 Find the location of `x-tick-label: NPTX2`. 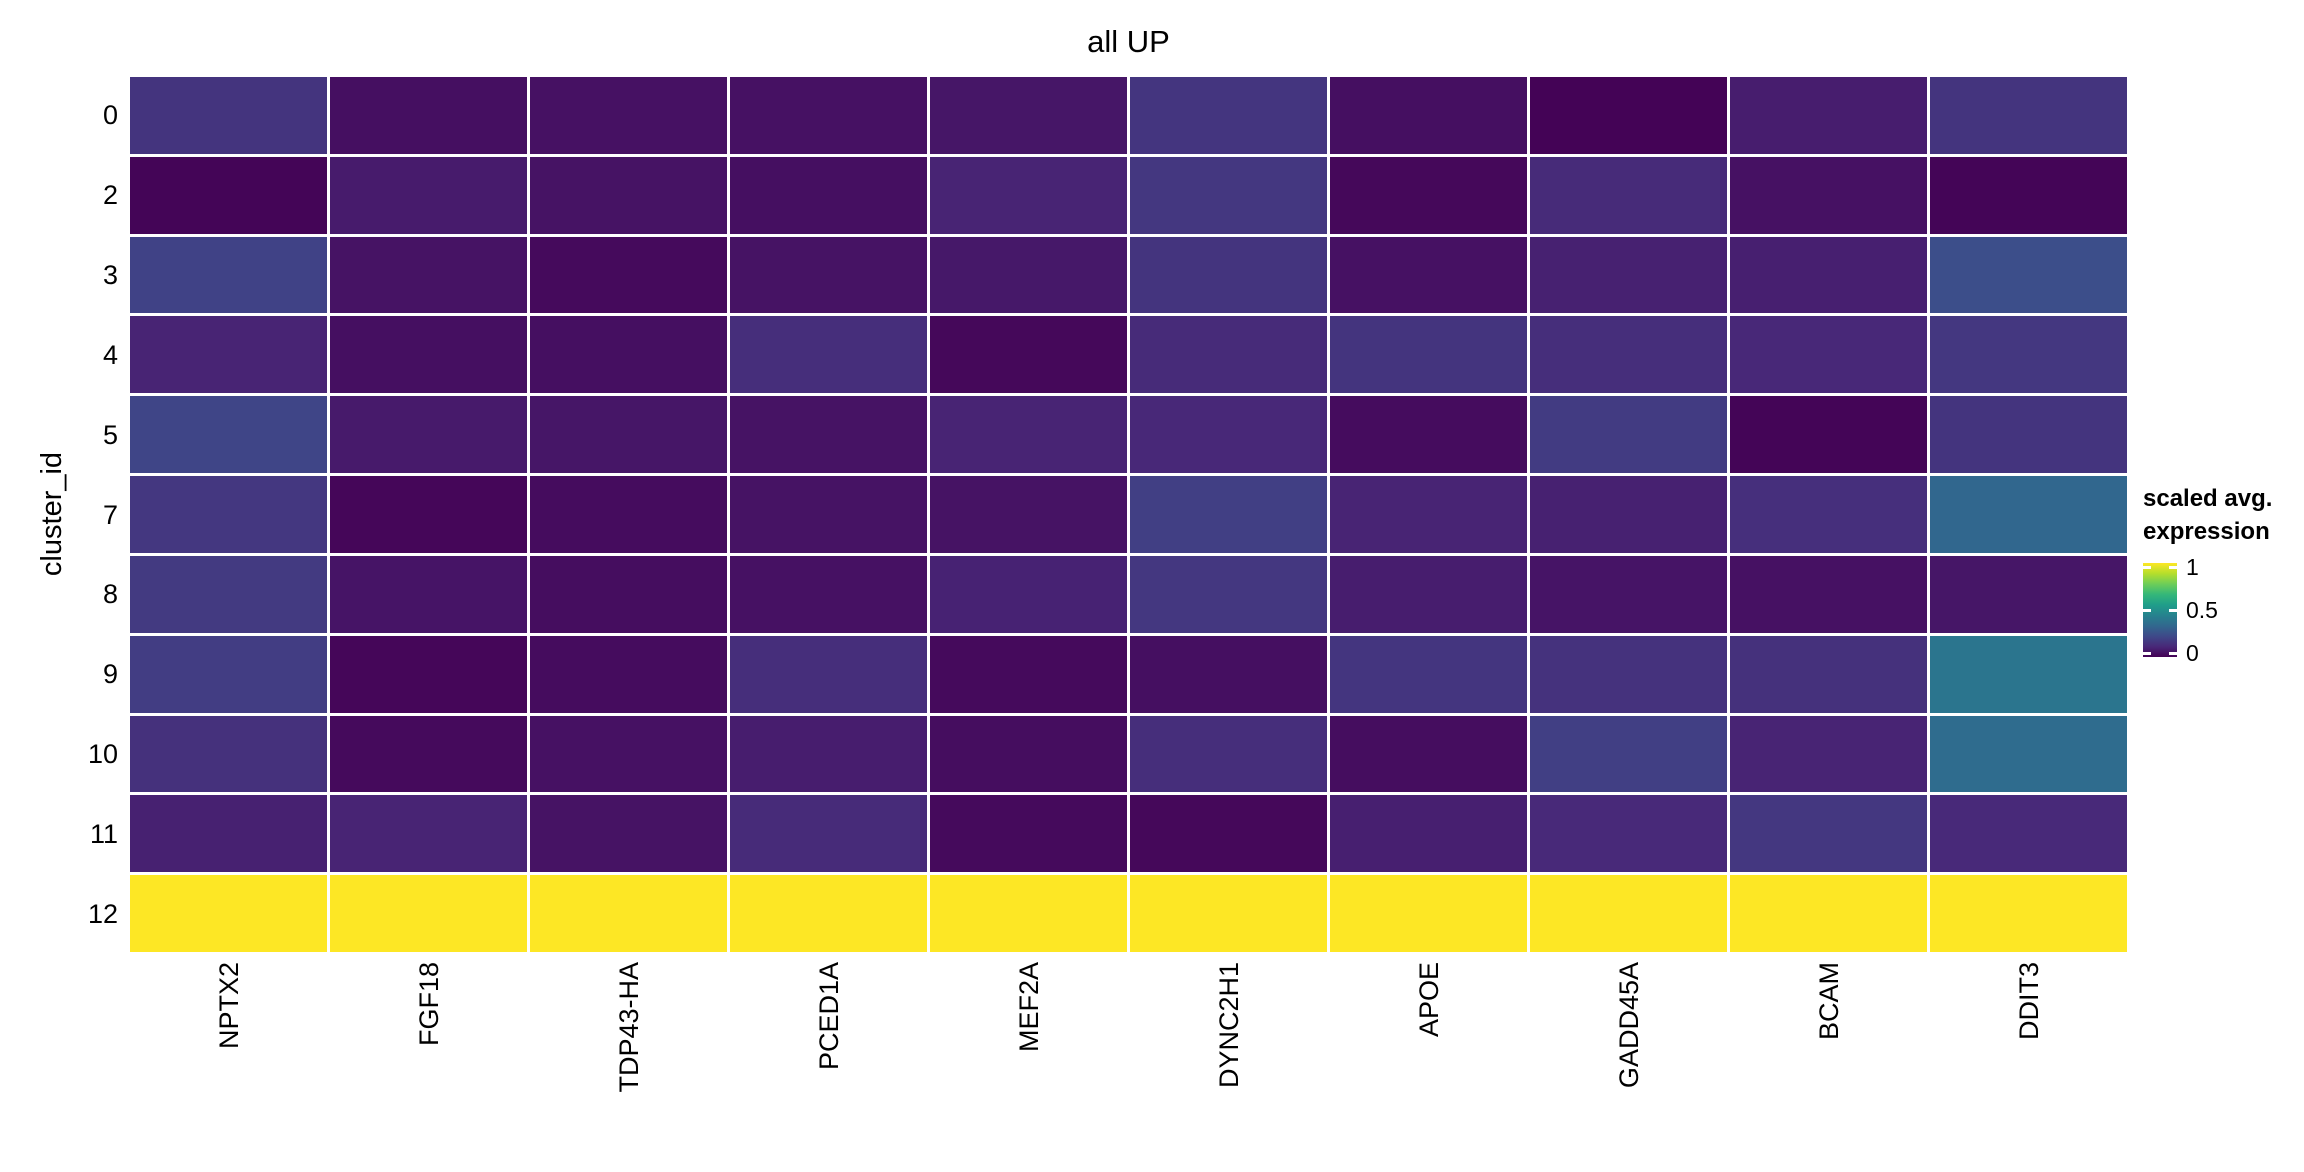

x-tick-label: NPTX2 is located at coordinates (228, 1006).